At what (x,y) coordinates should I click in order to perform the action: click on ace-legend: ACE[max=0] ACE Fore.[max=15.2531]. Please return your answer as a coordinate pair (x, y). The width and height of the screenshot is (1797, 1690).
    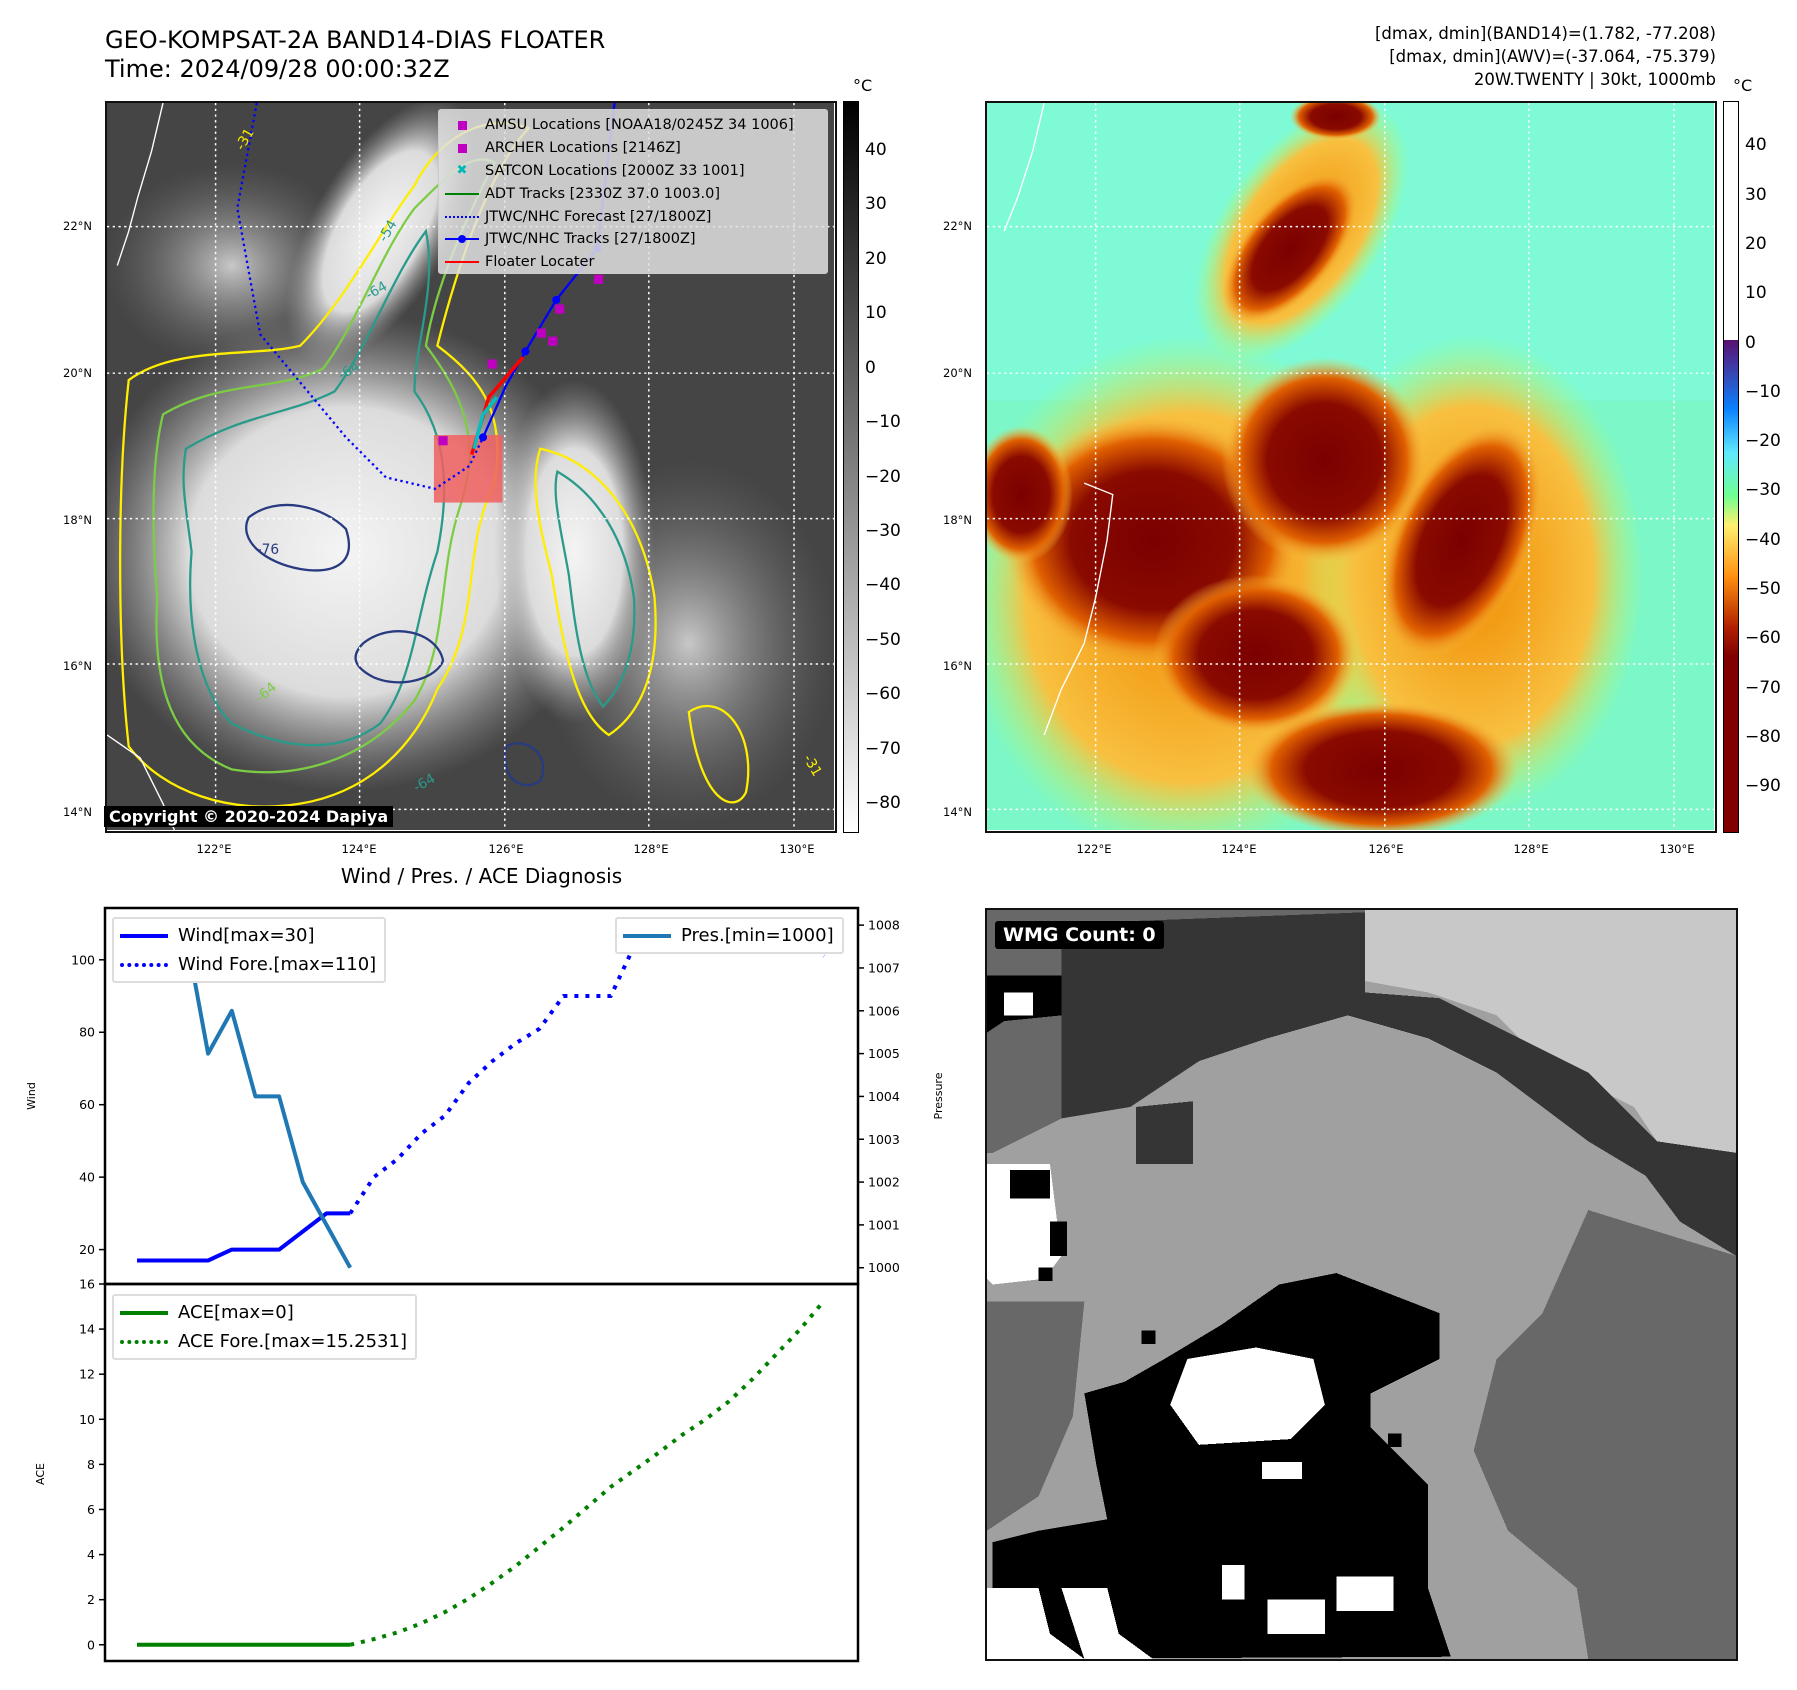
    Looking at the image, I should click on (264, 1327).